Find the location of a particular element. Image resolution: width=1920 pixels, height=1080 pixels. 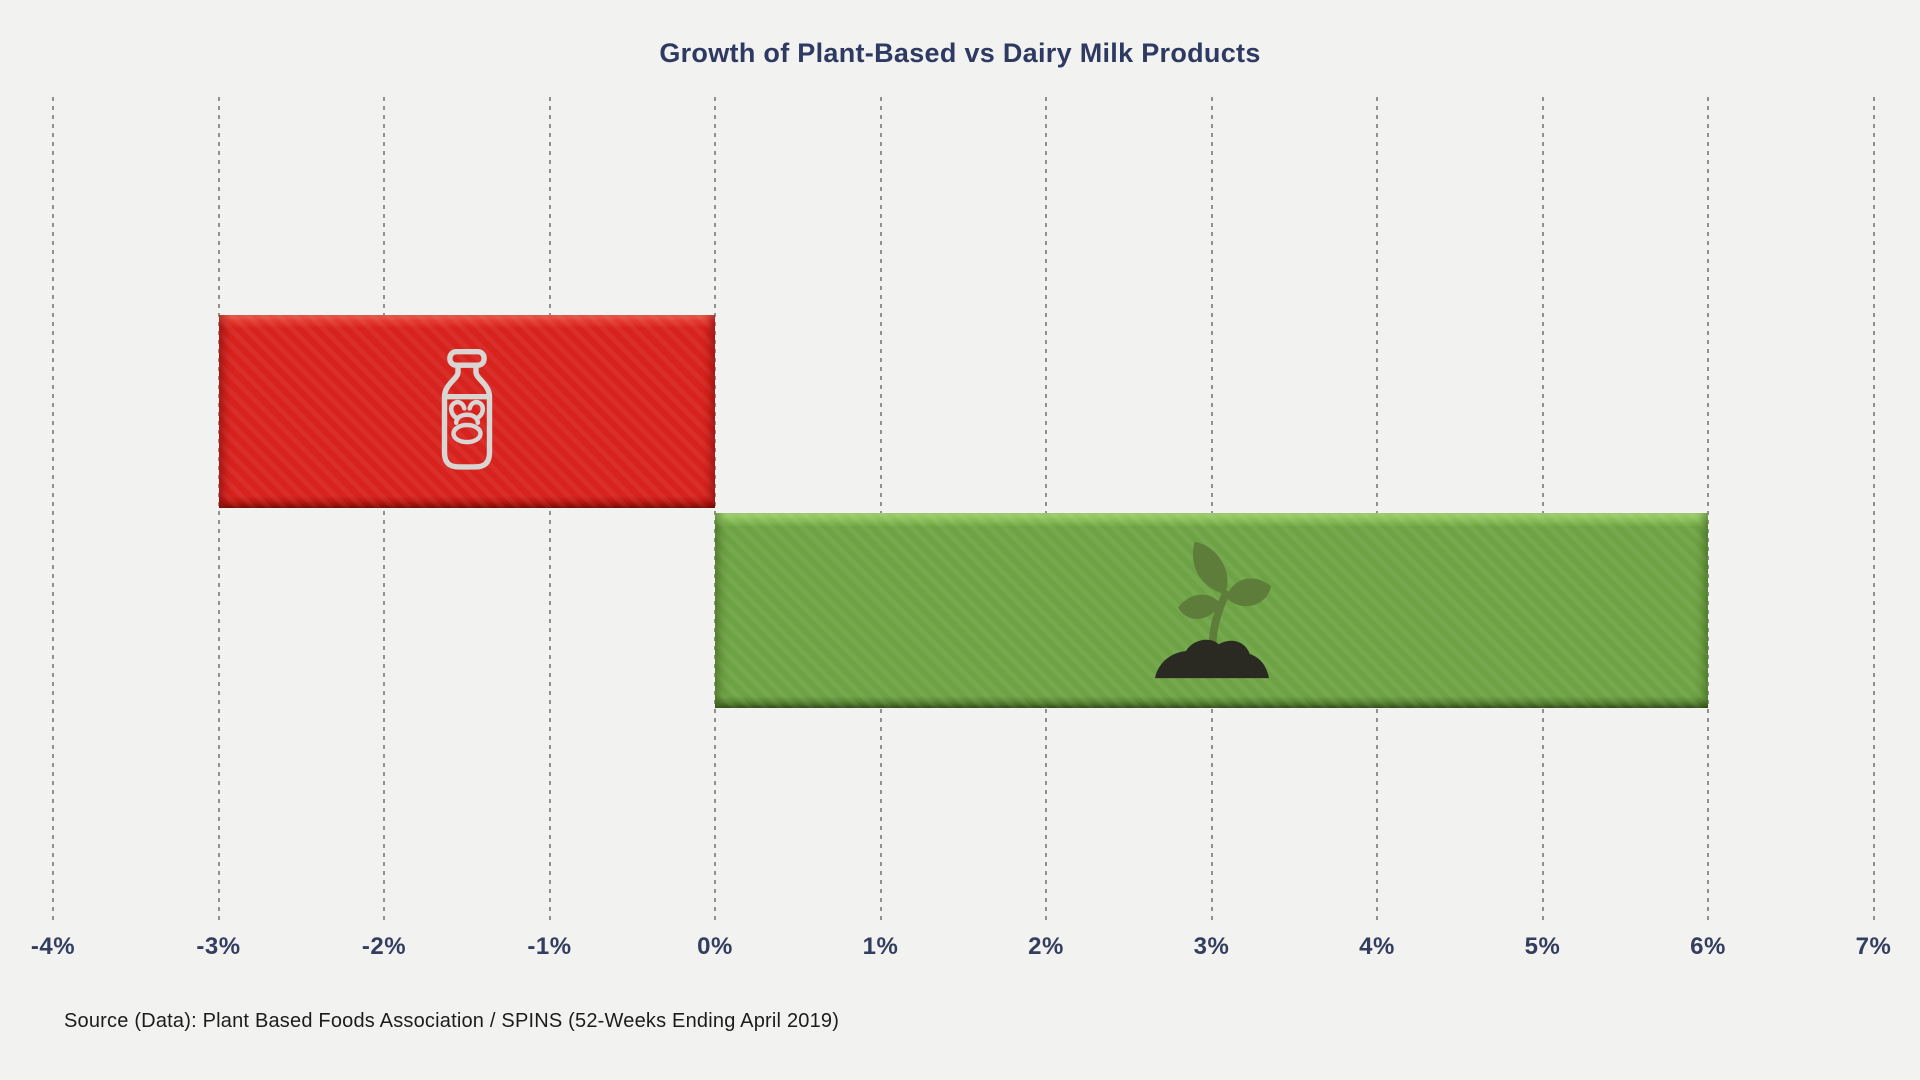

gridline-2% is located at coordinates (1046, 511).